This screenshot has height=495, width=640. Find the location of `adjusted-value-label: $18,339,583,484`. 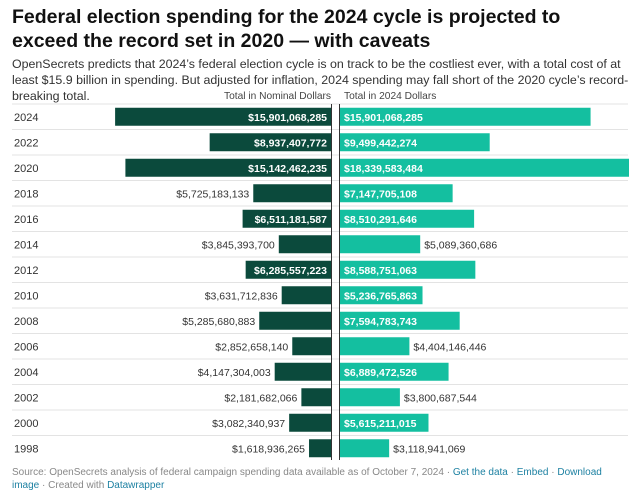

adjusted-value-label: $18,339,583,484 is located at coordinates (383, 169).